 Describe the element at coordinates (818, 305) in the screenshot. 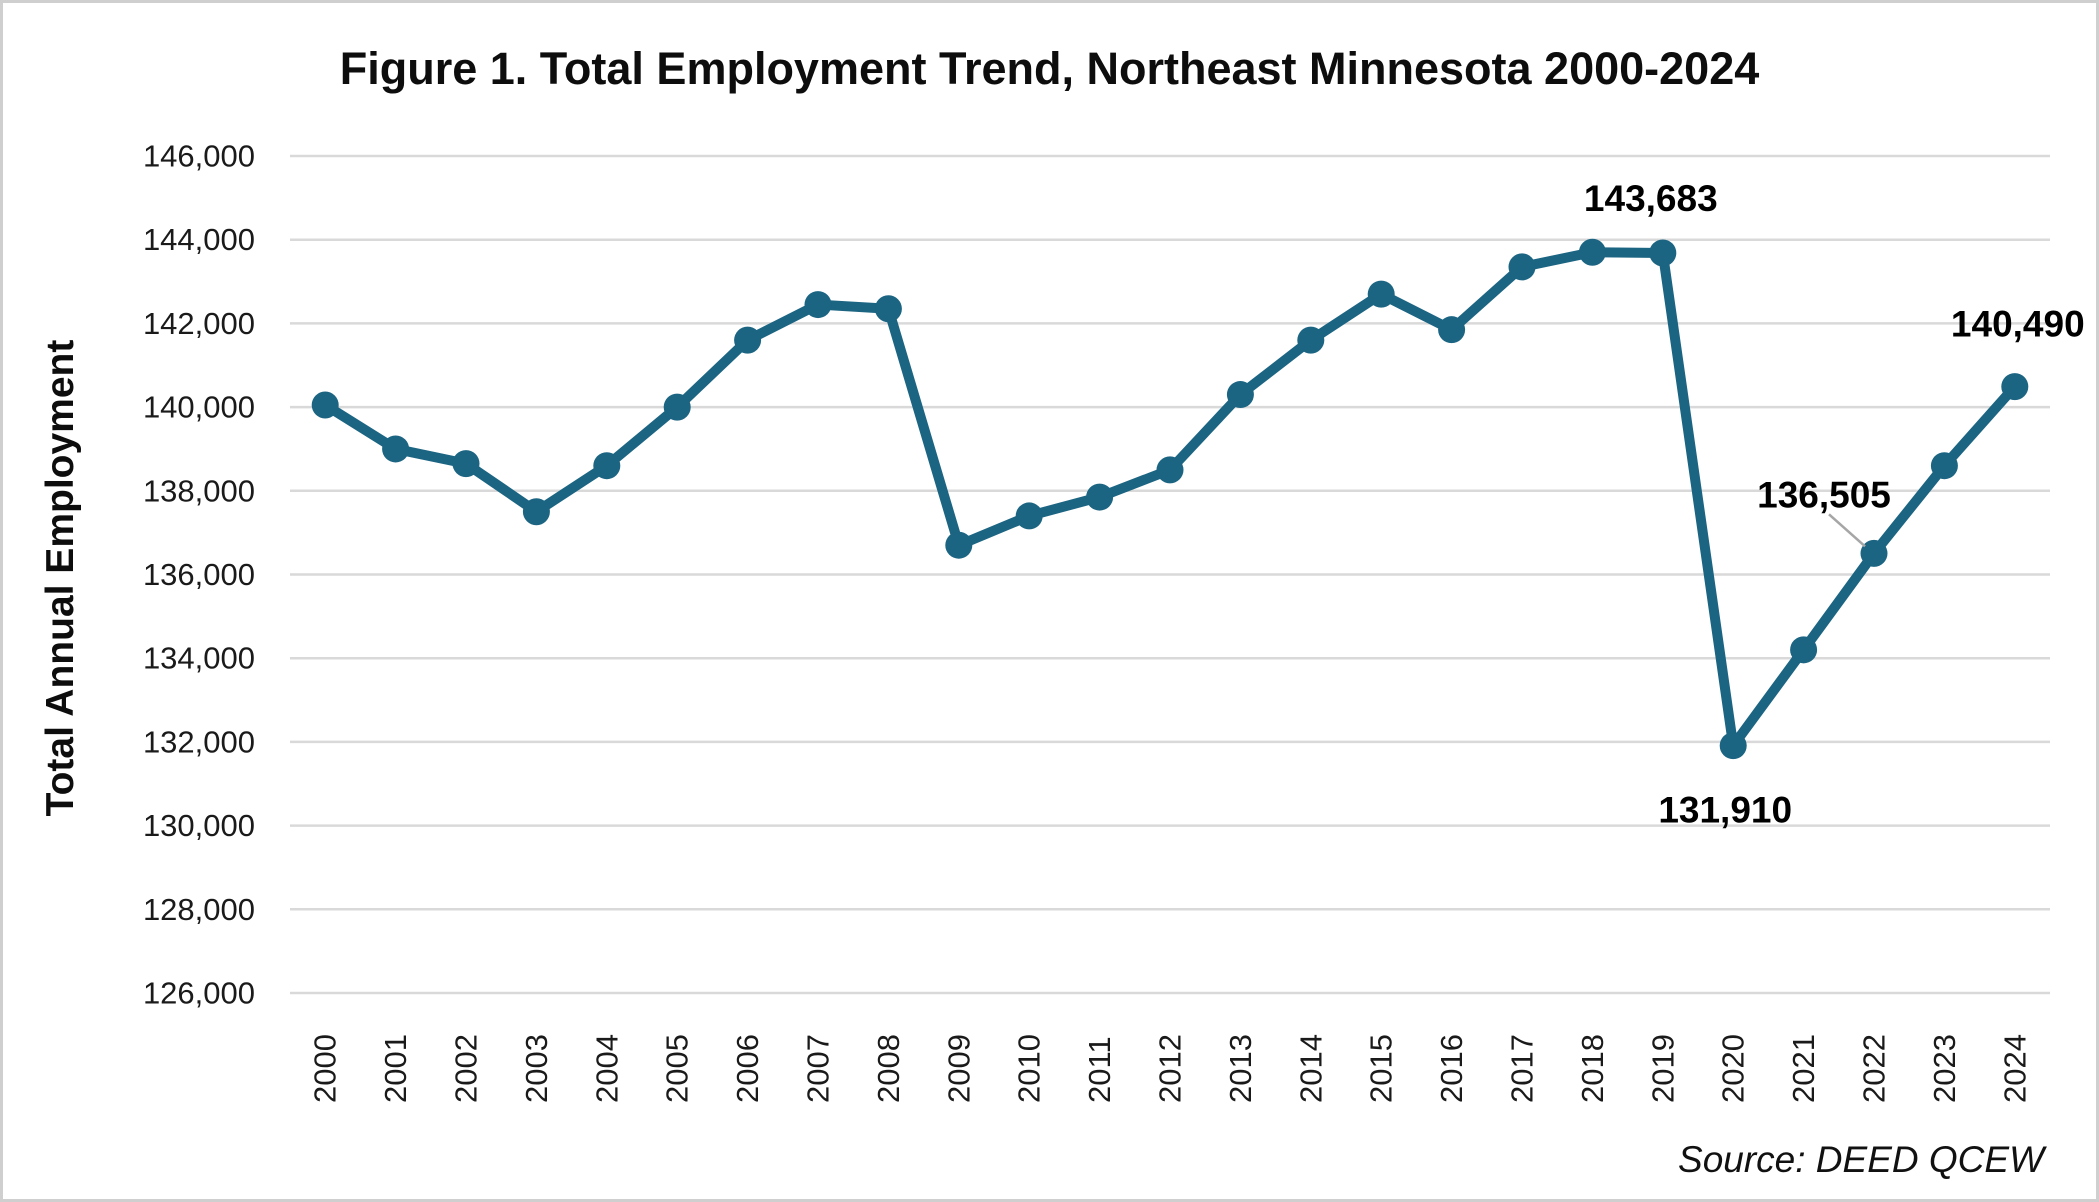

I see `data-point-2007` at that location.